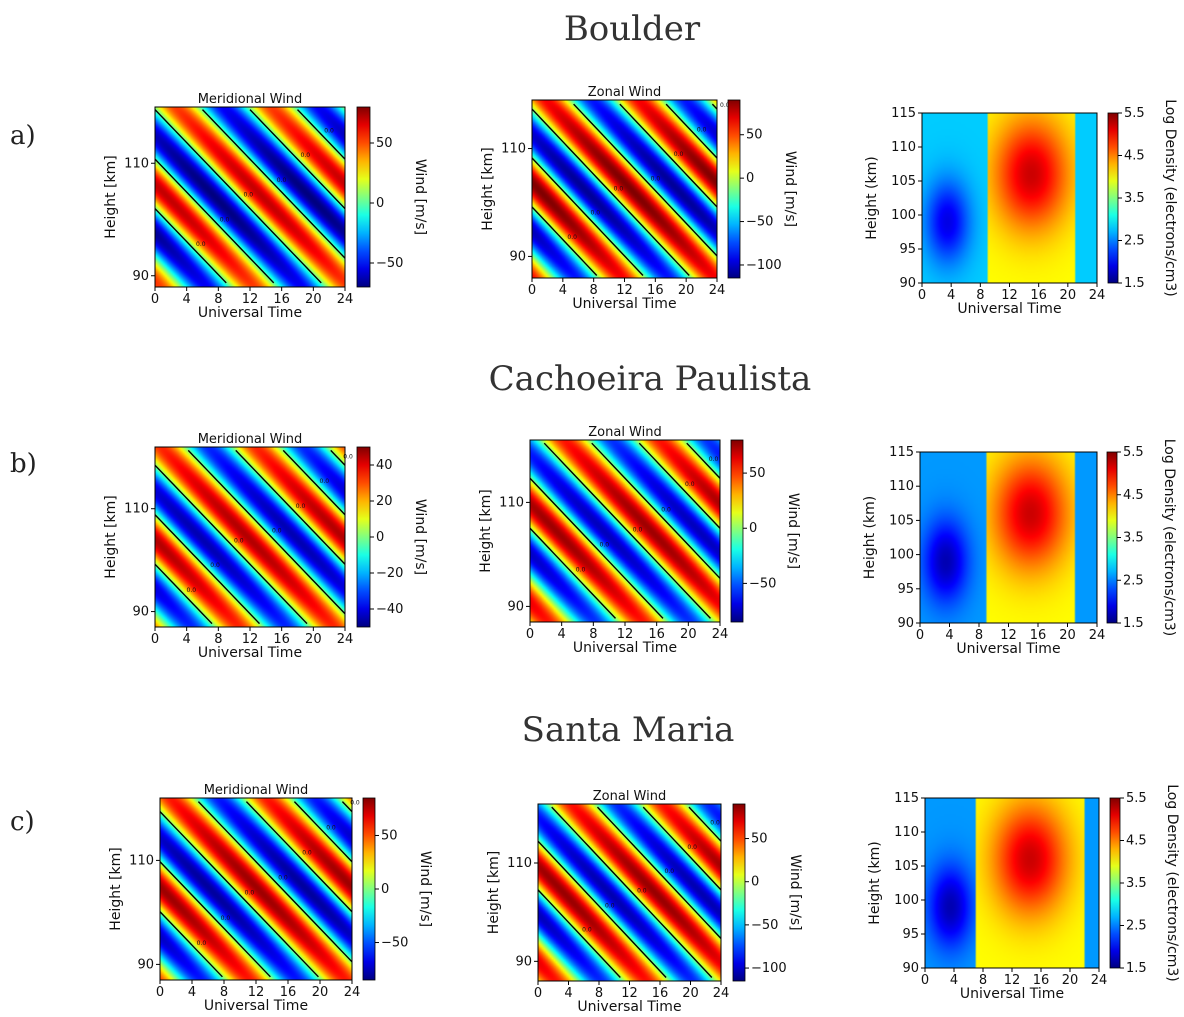  What do you see at coordinates (872, 197) in the screenshot?
I see `y-axis-label: Height (km)` at bounding box center [872, 197].